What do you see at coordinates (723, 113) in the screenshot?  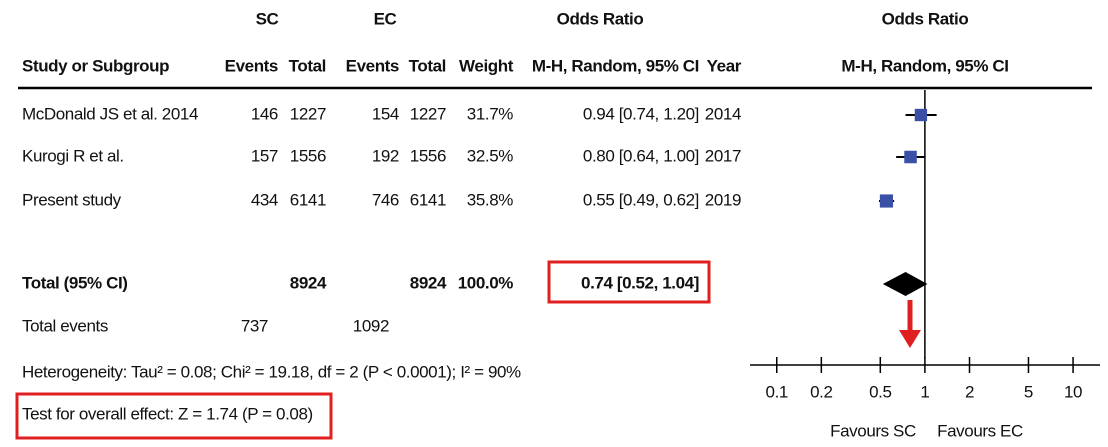 I see `cell: 2014` at bounding box center [723, 113].